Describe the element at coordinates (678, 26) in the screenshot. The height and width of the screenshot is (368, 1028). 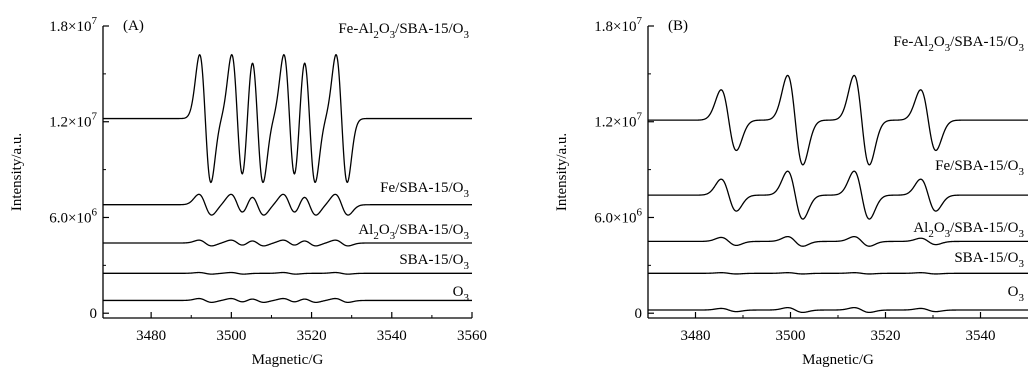
I see `panel-label: (B)` at that location.